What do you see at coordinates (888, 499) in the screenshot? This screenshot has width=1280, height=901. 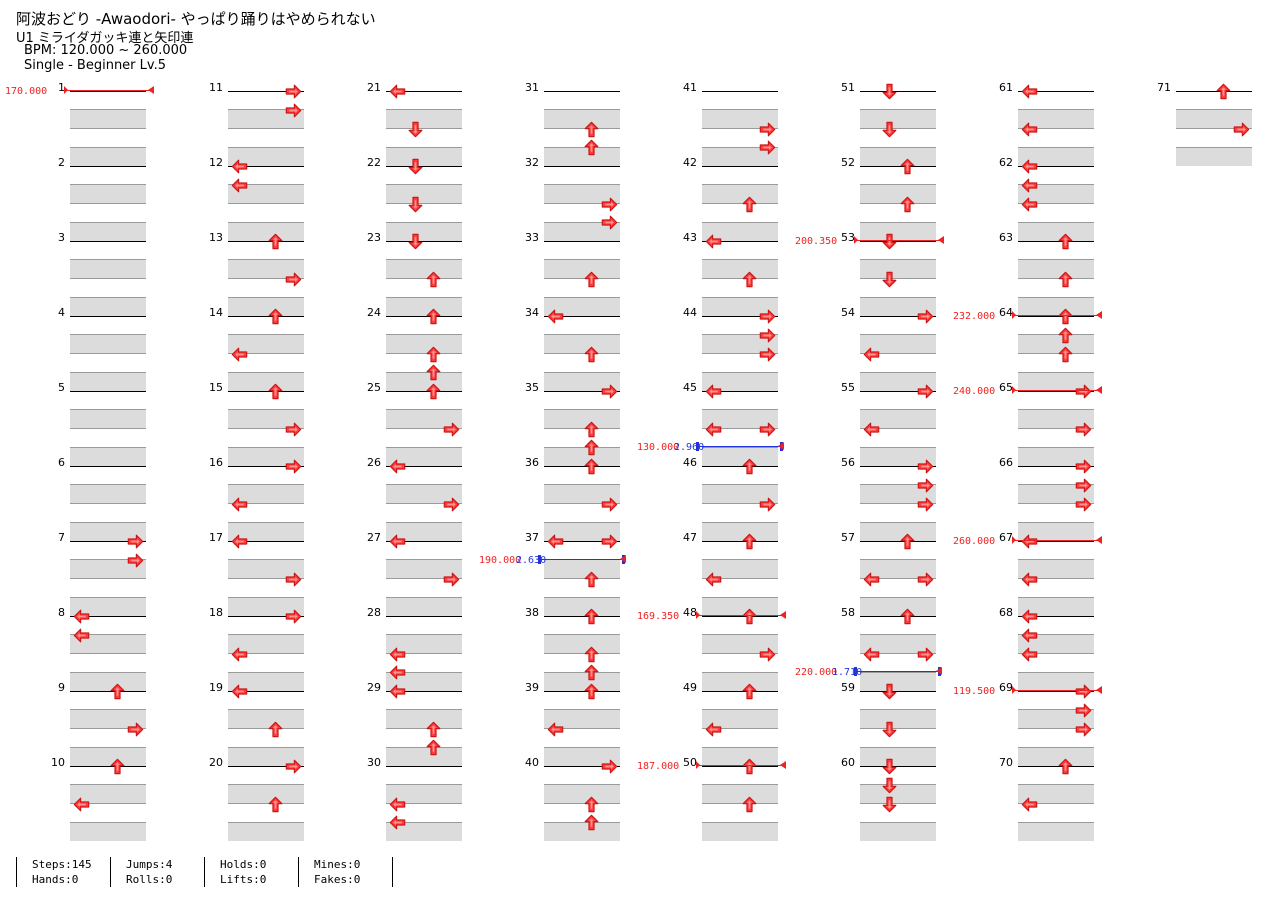 I see `measure: 56` at bounding box center [888, 499].